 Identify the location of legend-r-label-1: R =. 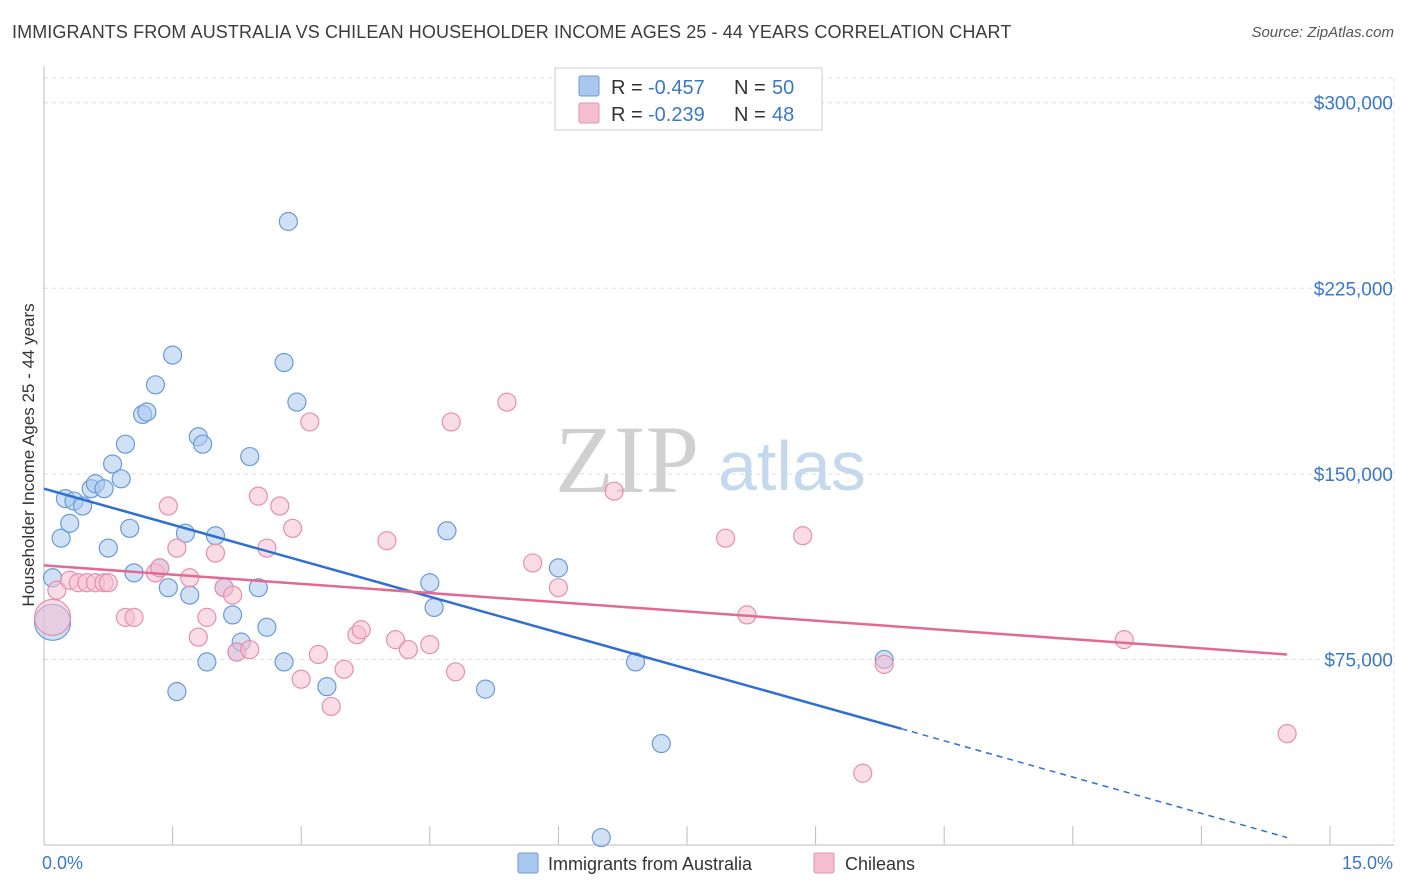
(627, 88).